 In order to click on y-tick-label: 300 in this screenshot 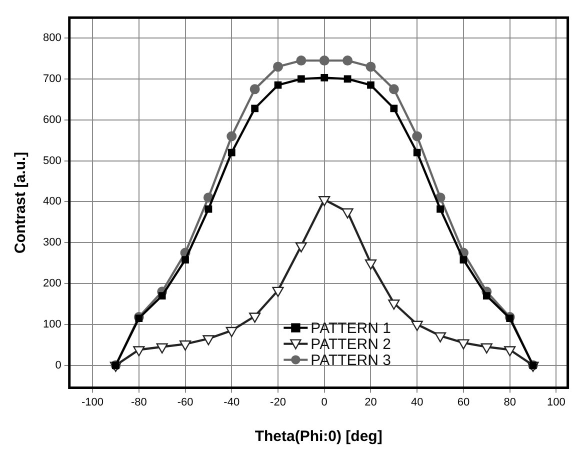, I will do `click(52, 242)`.